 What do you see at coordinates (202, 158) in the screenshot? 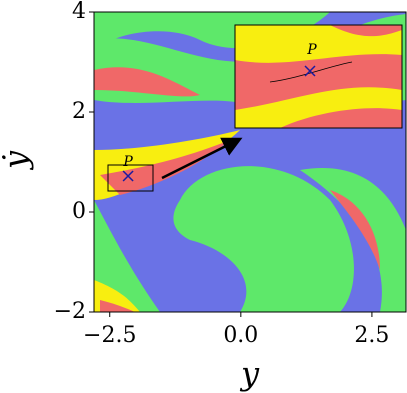
I see `zoom-arrow` at bounding box center [202, 158].